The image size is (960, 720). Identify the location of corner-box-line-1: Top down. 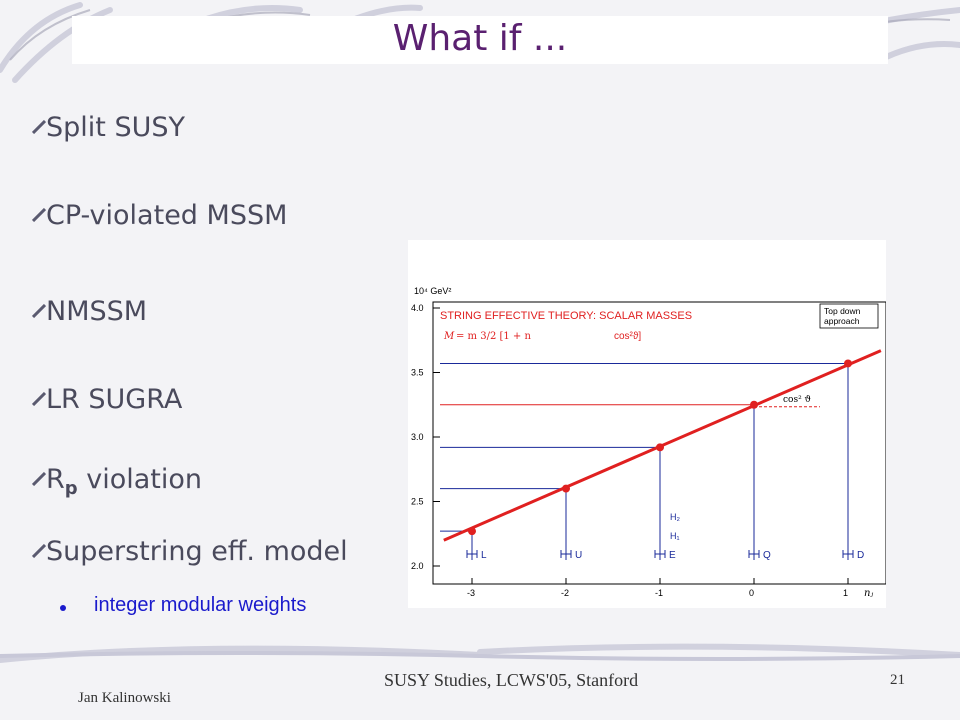
(842, 311).